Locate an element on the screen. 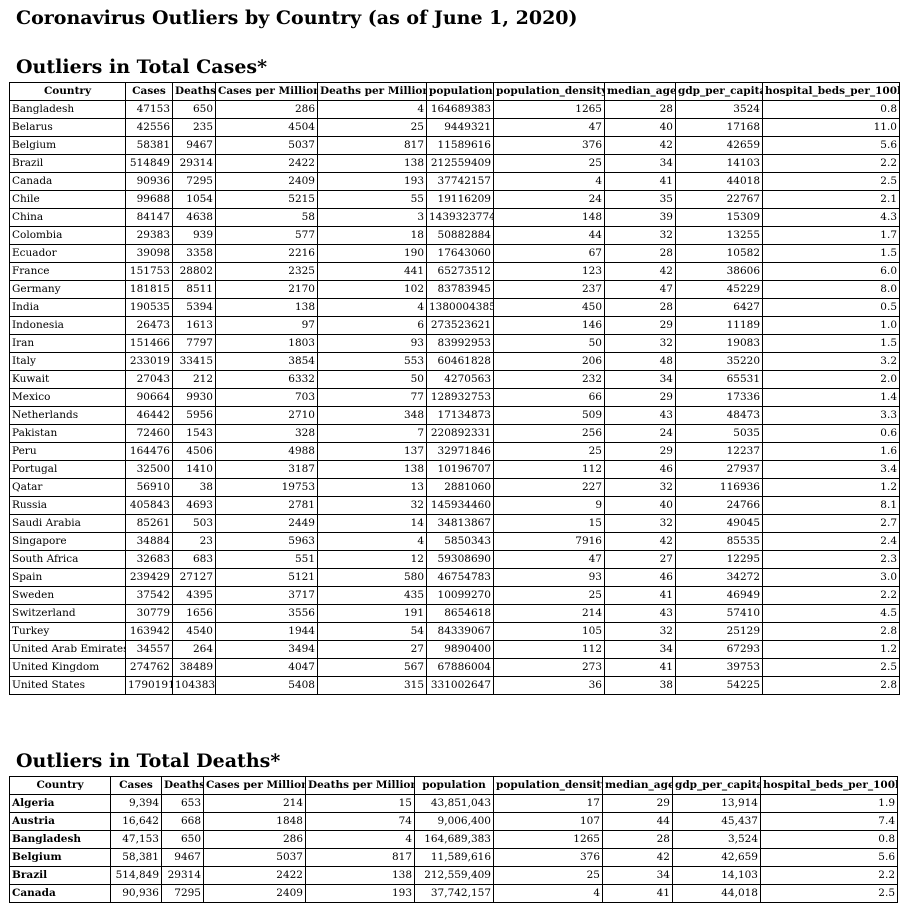 The width and height of the screenshot is (904, 905). value-cell: 84147 is located at coordinates (149, 217).